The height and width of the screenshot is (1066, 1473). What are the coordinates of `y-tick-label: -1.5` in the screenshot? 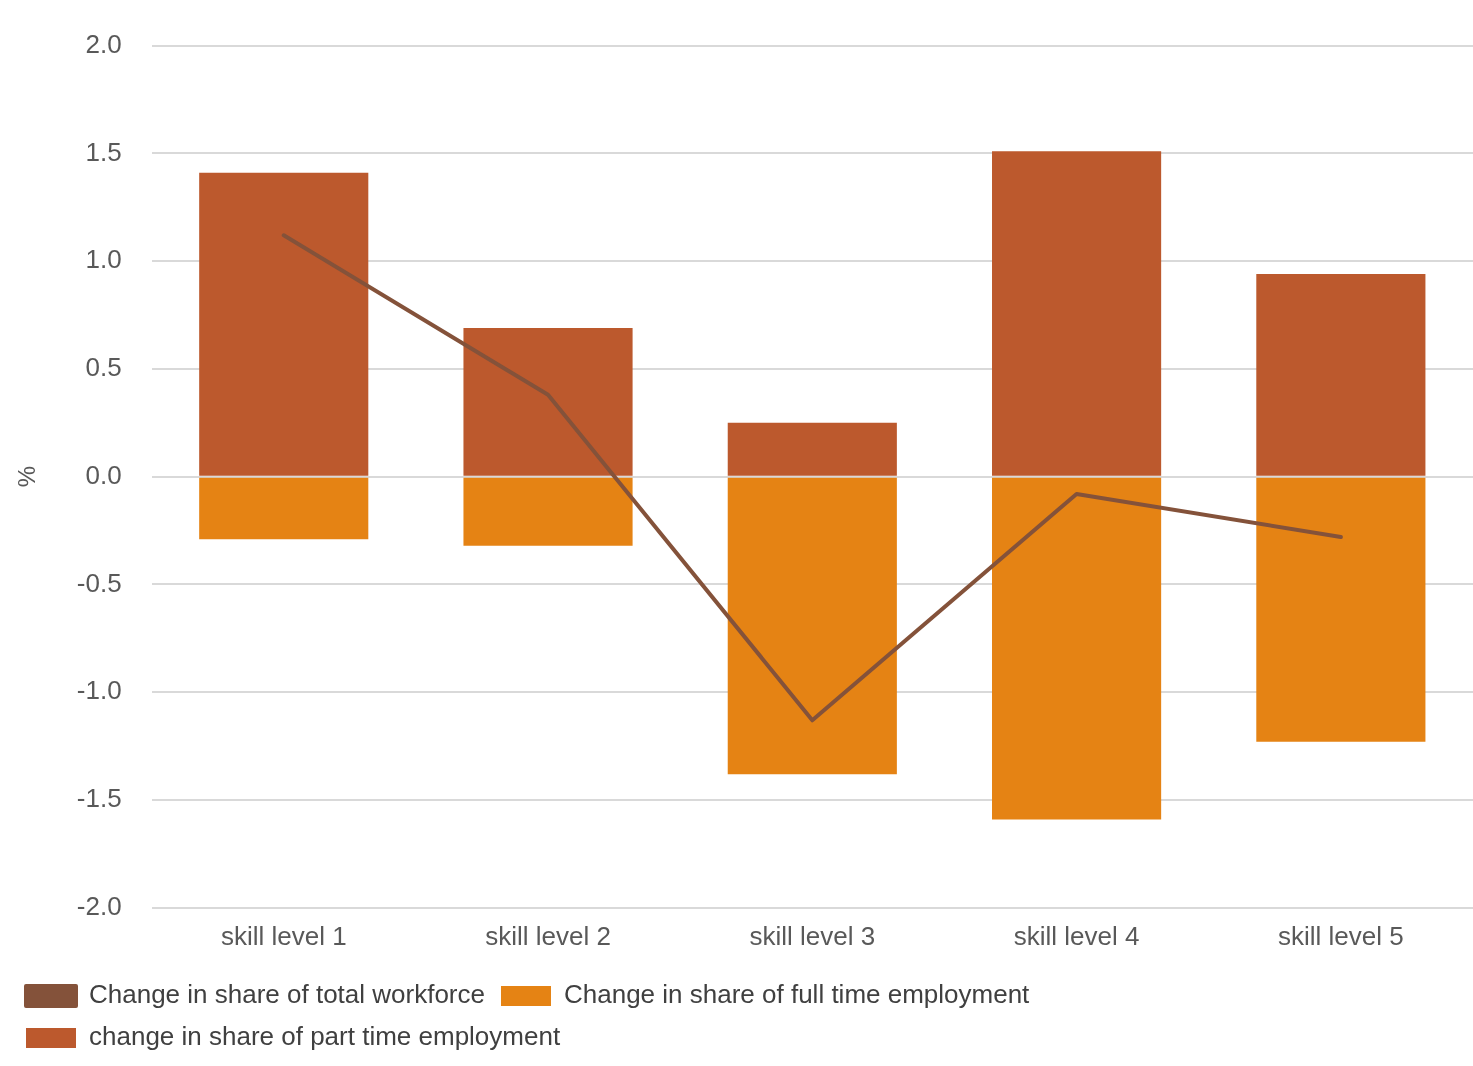 It's located at (99, 798).